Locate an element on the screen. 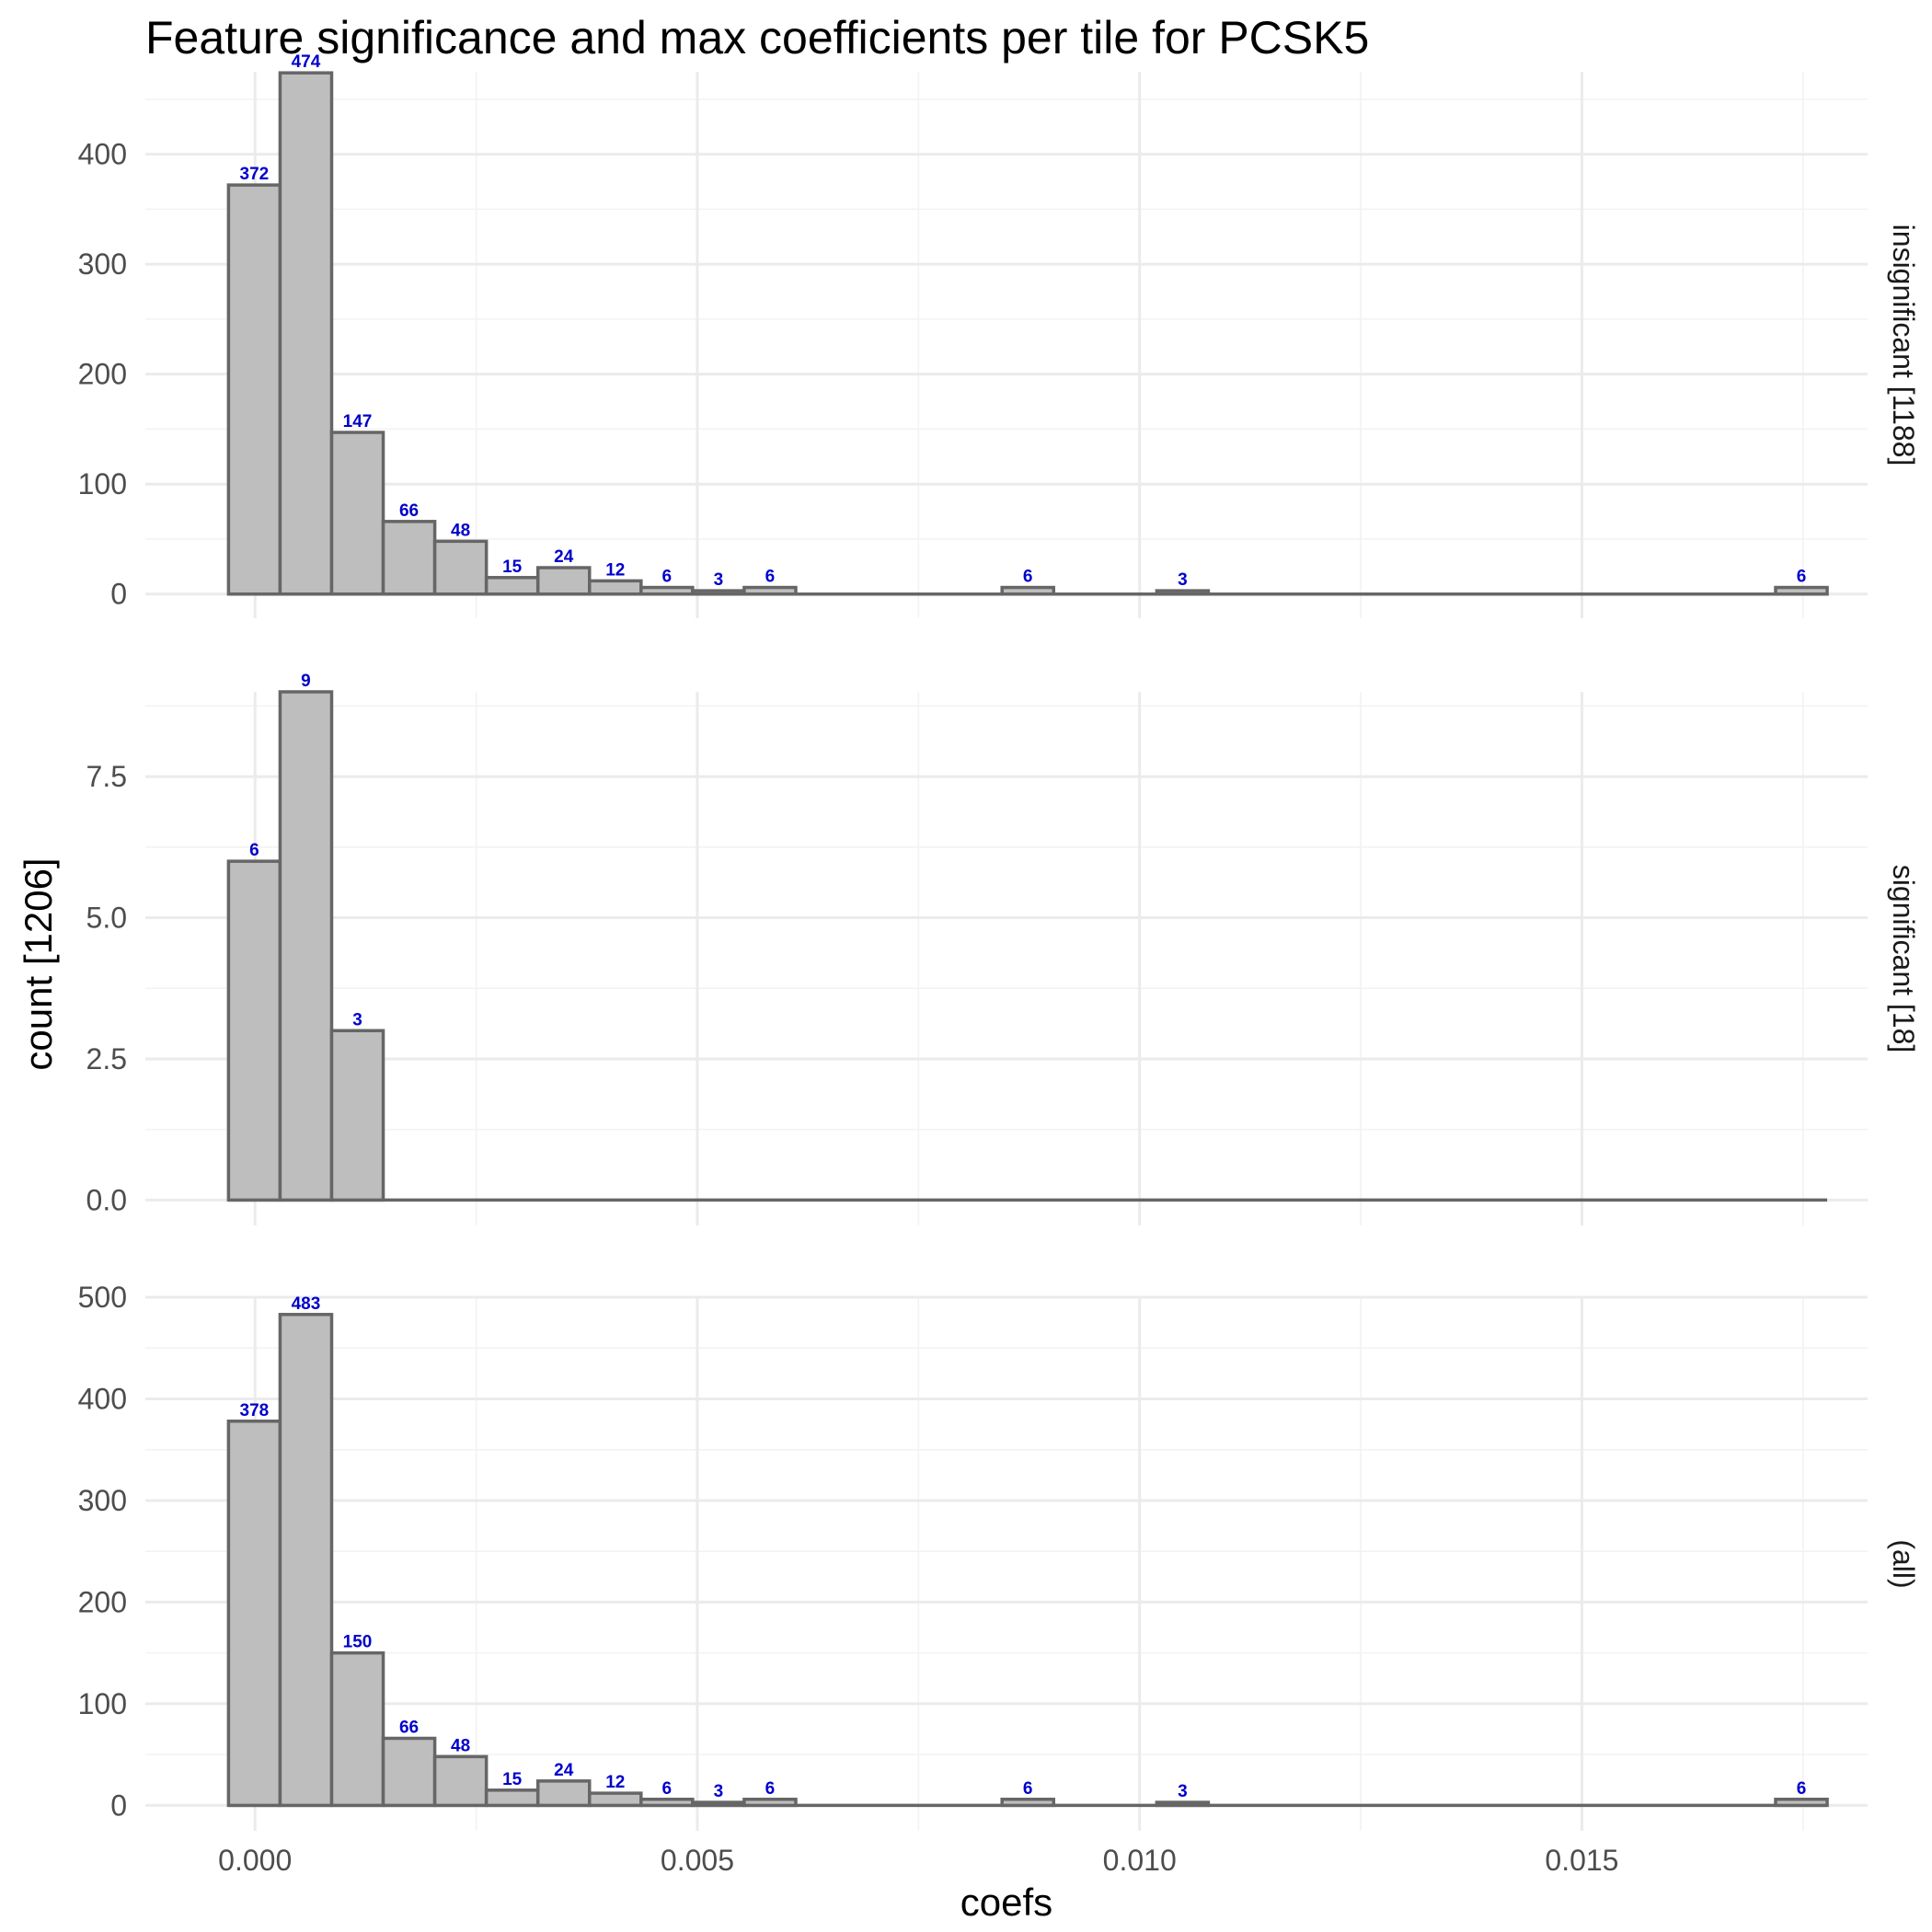 This screenshot has height=1932, width=1932. x-tick-label: 0.000 is located at coordinates (255, 1860).